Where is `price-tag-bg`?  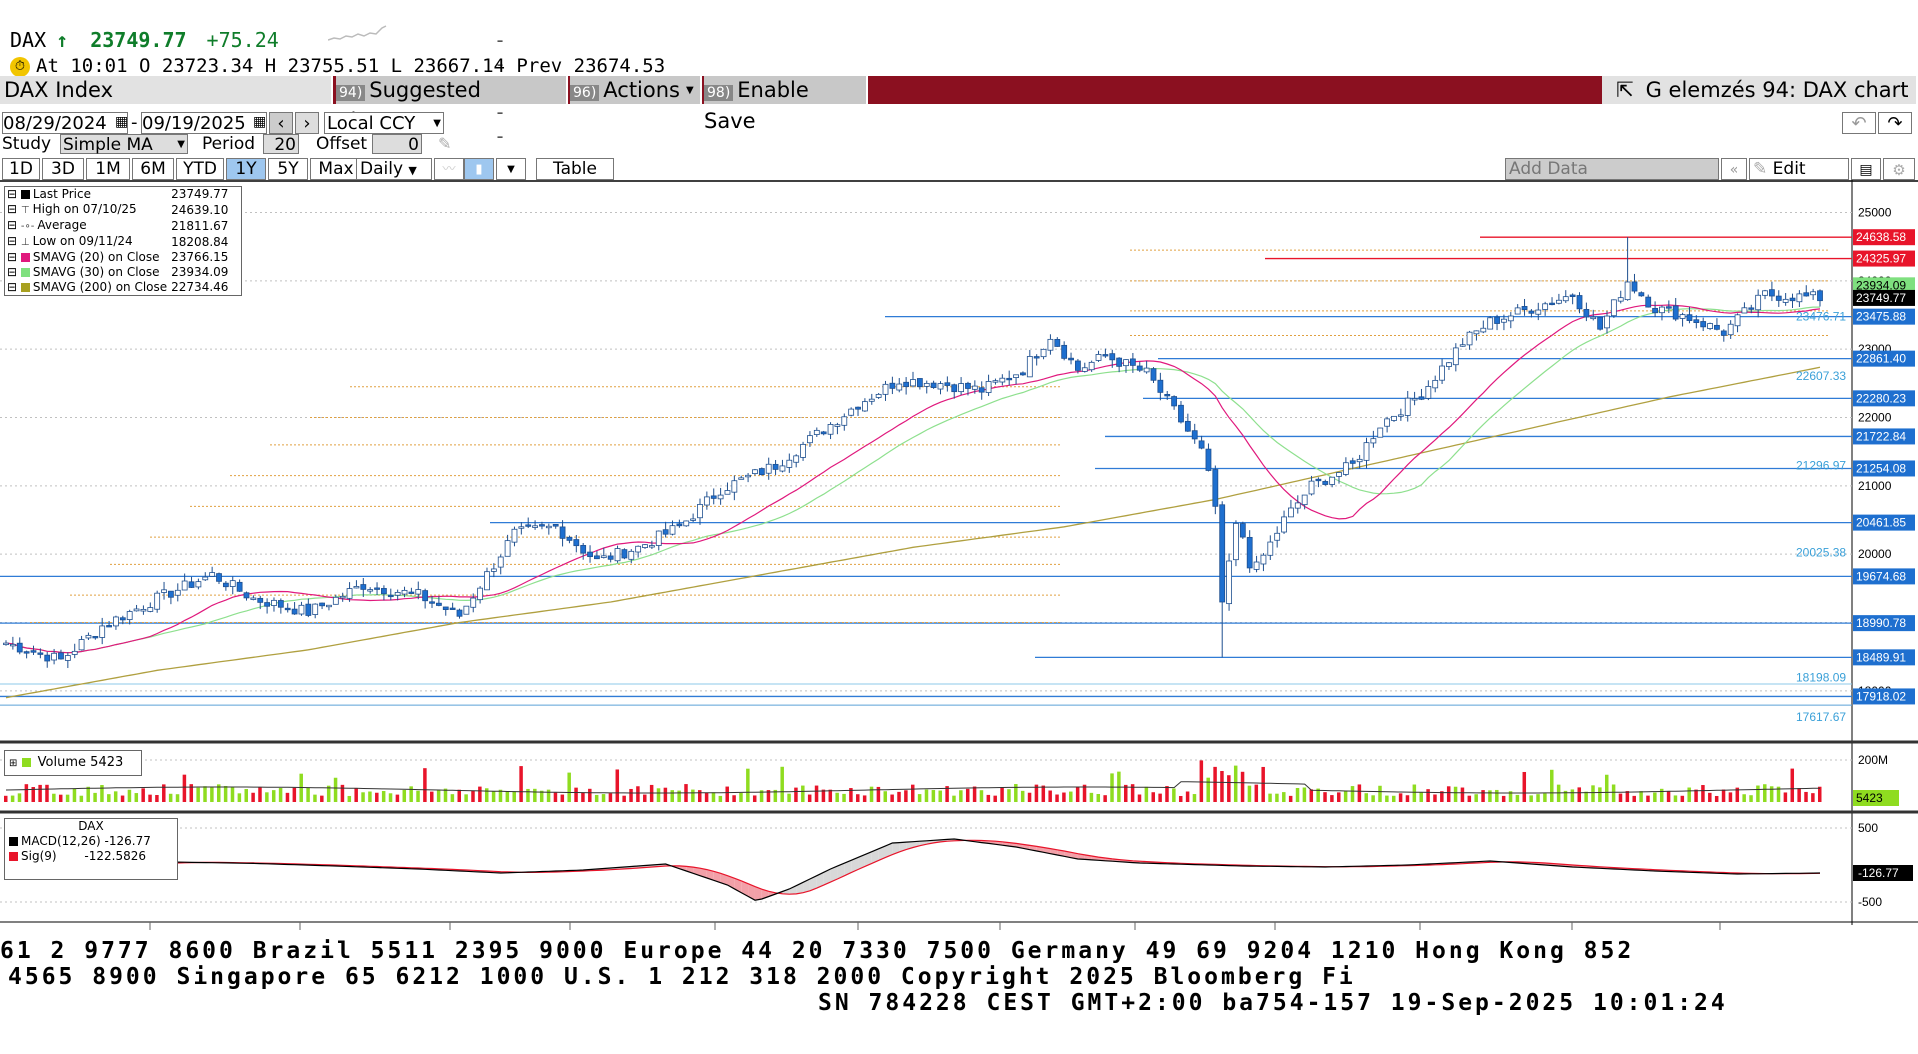
price-tag-bg is located at coordinates (1884, 316).